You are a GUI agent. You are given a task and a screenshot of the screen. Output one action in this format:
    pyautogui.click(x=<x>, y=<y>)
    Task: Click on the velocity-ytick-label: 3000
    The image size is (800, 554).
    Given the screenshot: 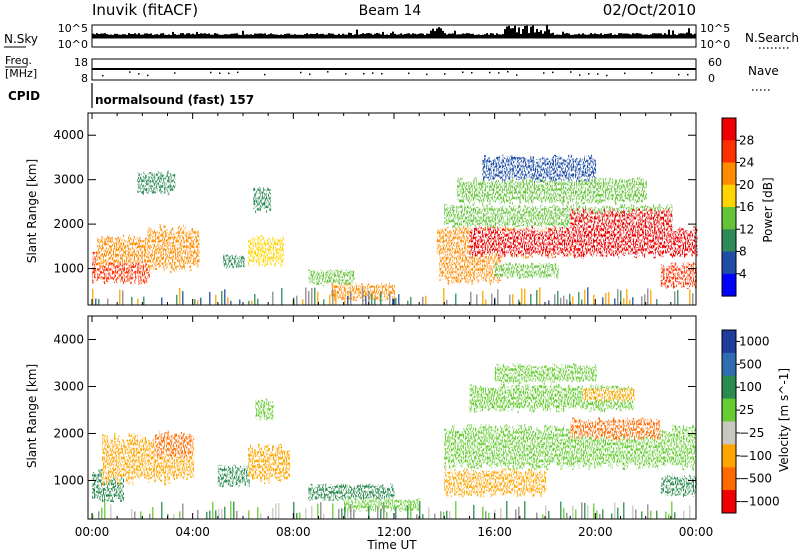 What is the action you would take?
    pyautogui.click(x=68, y=386)
    